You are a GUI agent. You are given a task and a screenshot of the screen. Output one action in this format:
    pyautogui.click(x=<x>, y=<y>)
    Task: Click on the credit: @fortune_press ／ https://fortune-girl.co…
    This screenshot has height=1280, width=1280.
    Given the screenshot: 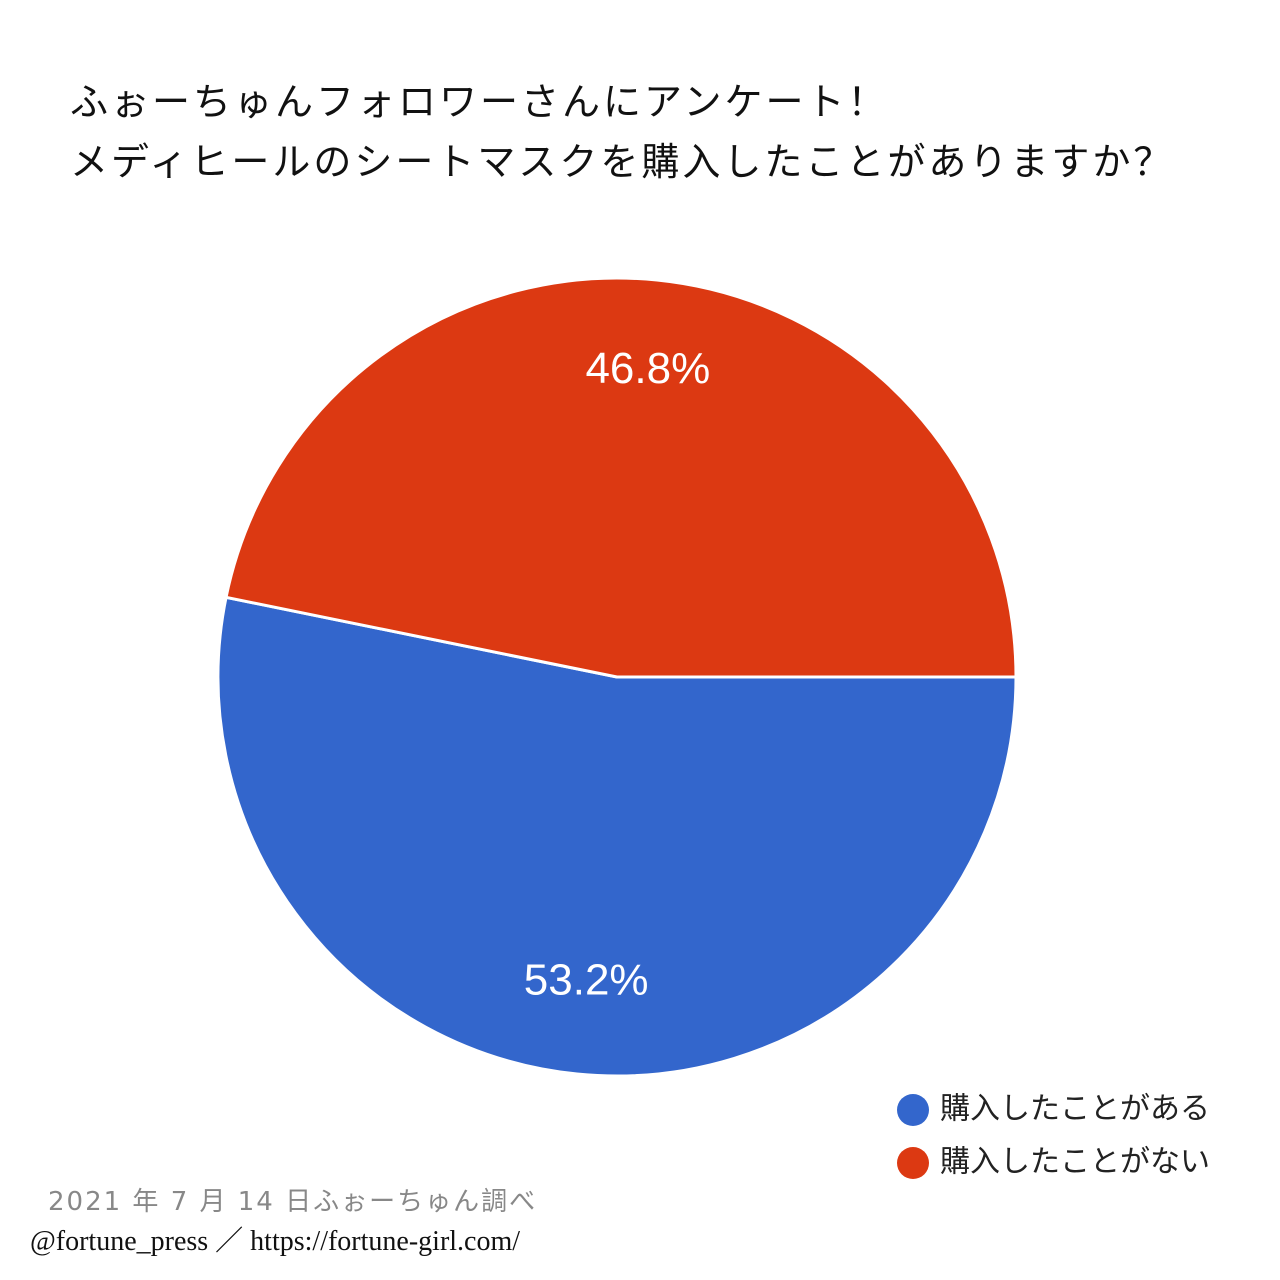 What is the action you would take?
    pyautogui.click(x=275, y=1241)
    